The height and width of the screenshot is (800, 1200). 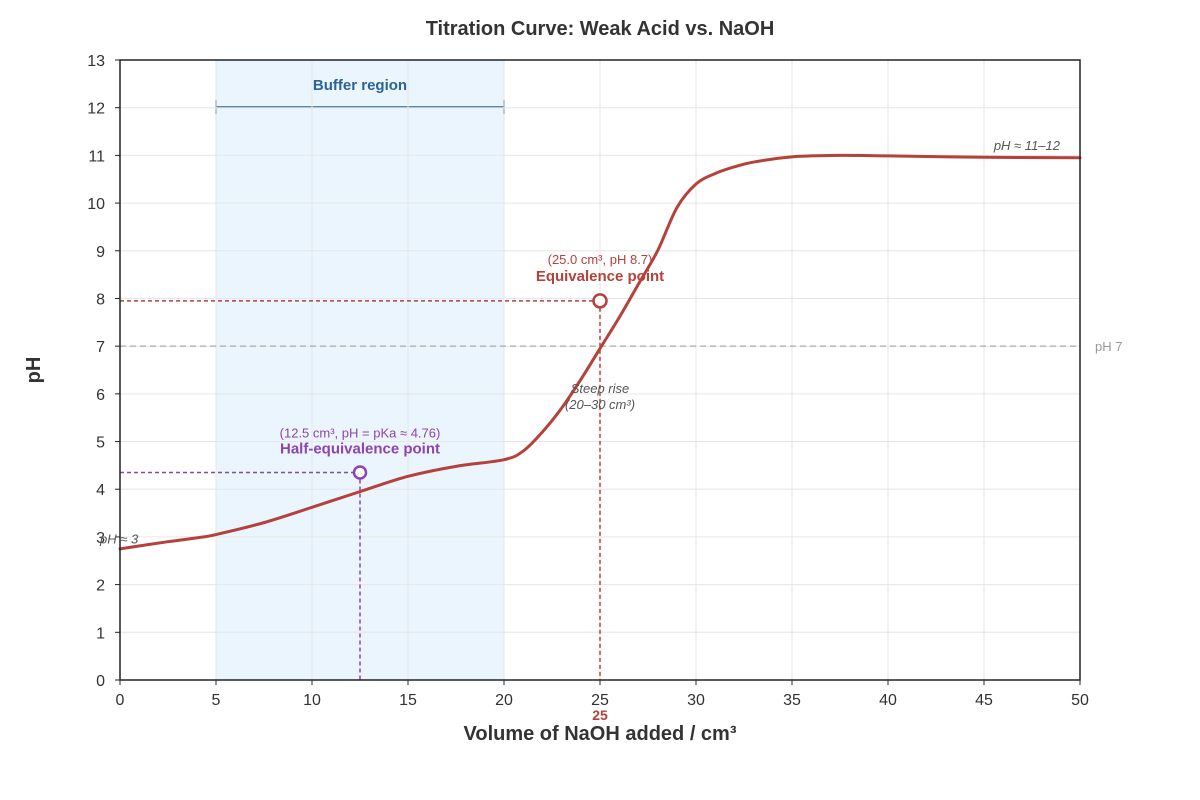 I want to click on x-tick-label: 50, so click(x=1080, y=700).